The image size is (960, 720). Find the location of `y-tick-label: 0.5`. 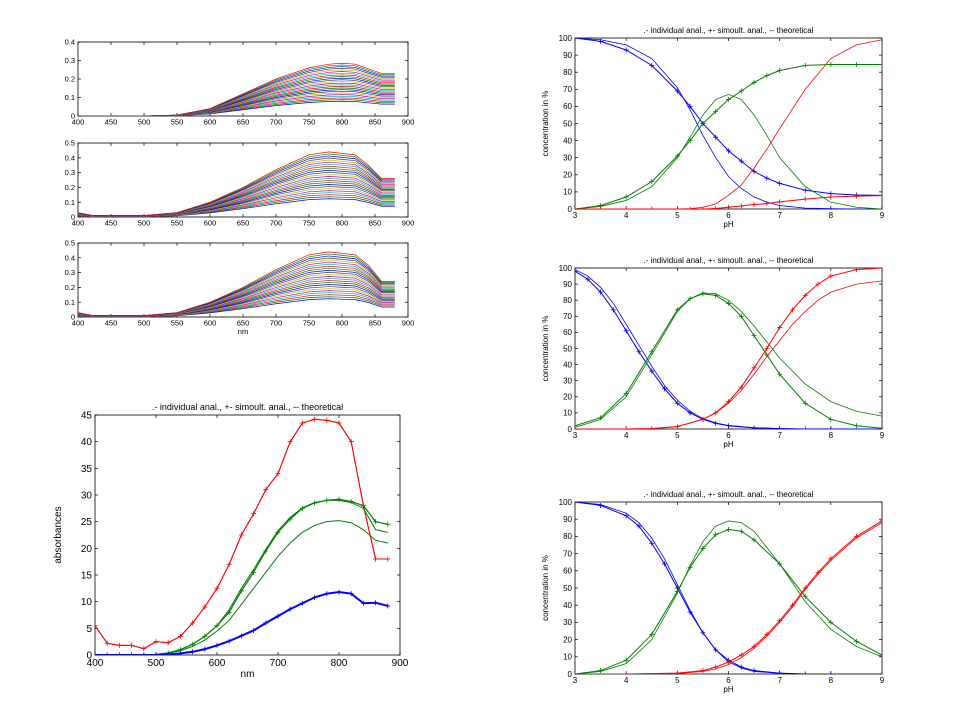

y-tick-label: 0.5 is located at coordinates (70, 143).